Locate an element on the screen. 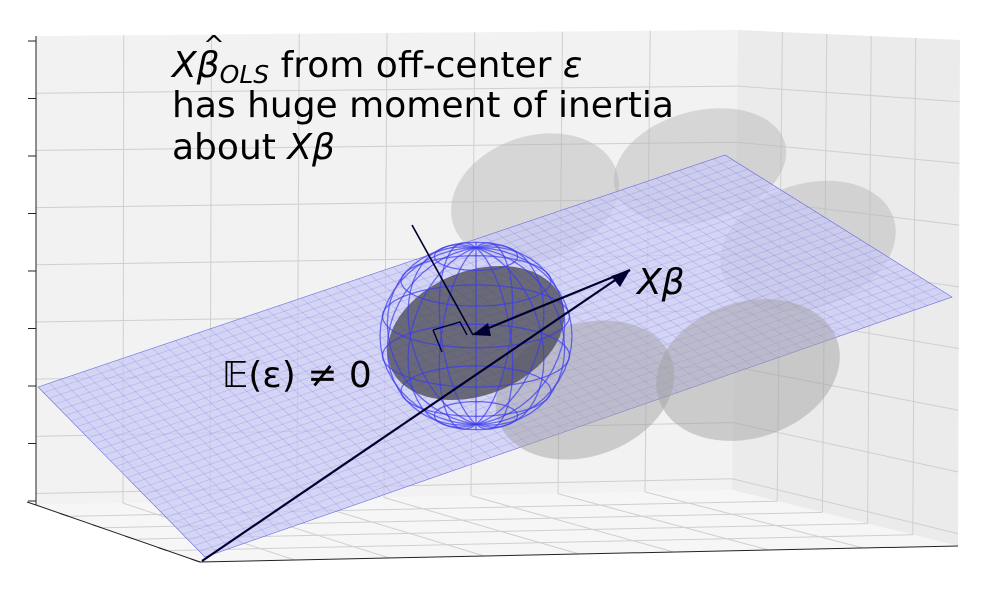 This screenshot has height=600, width=1000. annotation-about: about is located at coordinates (229, 147).